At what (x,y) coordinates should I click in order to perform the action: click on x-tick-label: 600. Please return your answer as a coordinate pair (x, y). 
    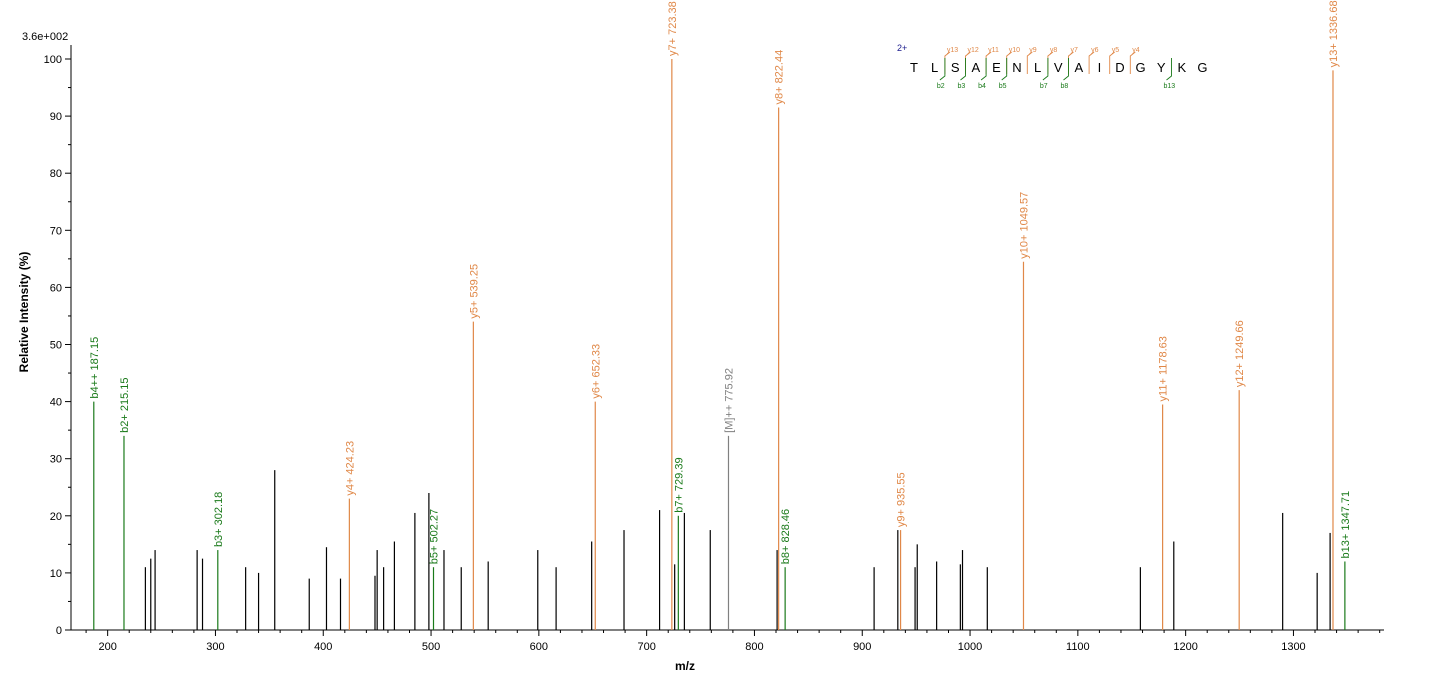
    Looking at the image, I should click on (539, 647).